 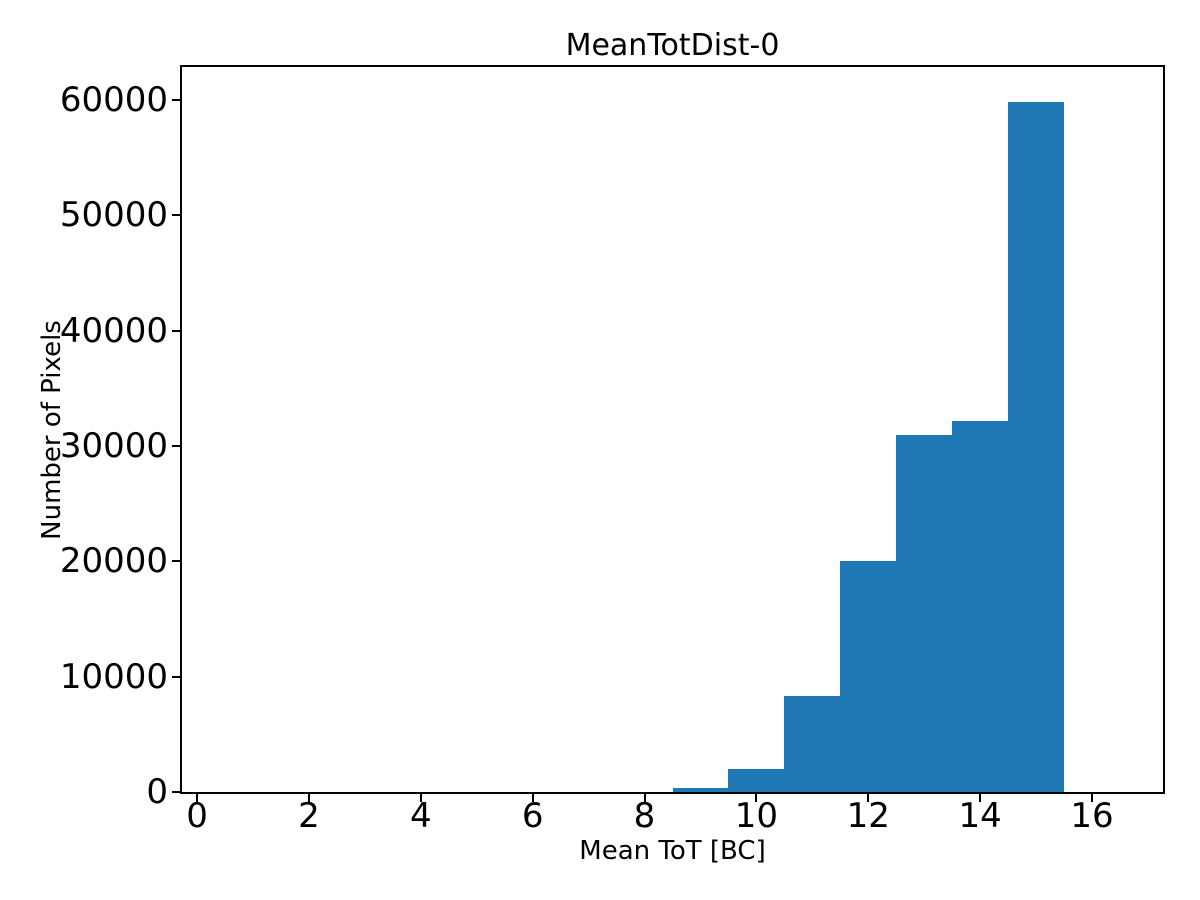 I want to click on y-tick-label: 20000, so click(x=113, y=561).